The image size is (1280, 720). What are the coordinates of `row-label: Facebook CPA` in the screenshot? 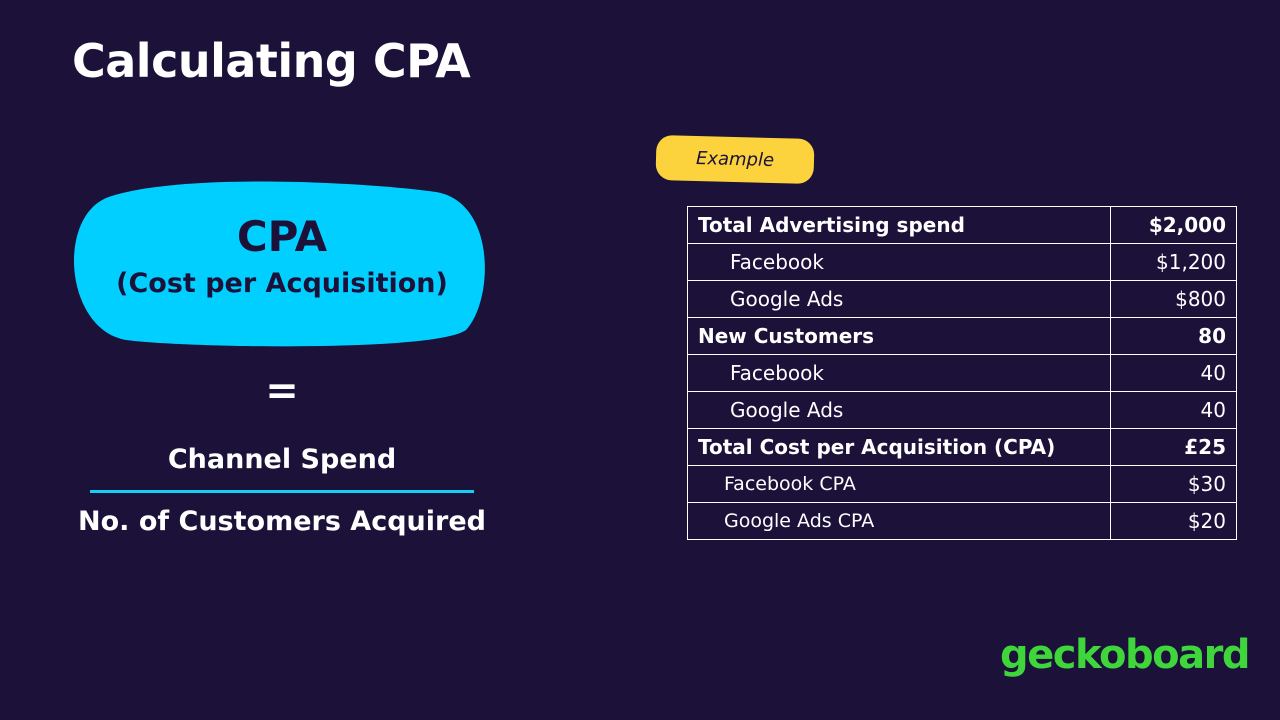 It's located at (899, 484).